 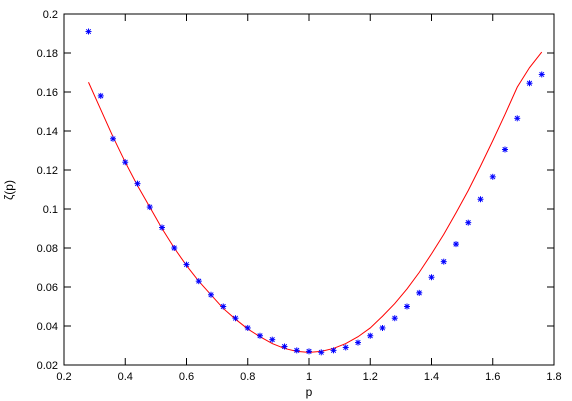 What do you see at coordinates (47, 249) in the screenshot?
I see `y-tick-label: 0.08` at bounding box center [47, 249].